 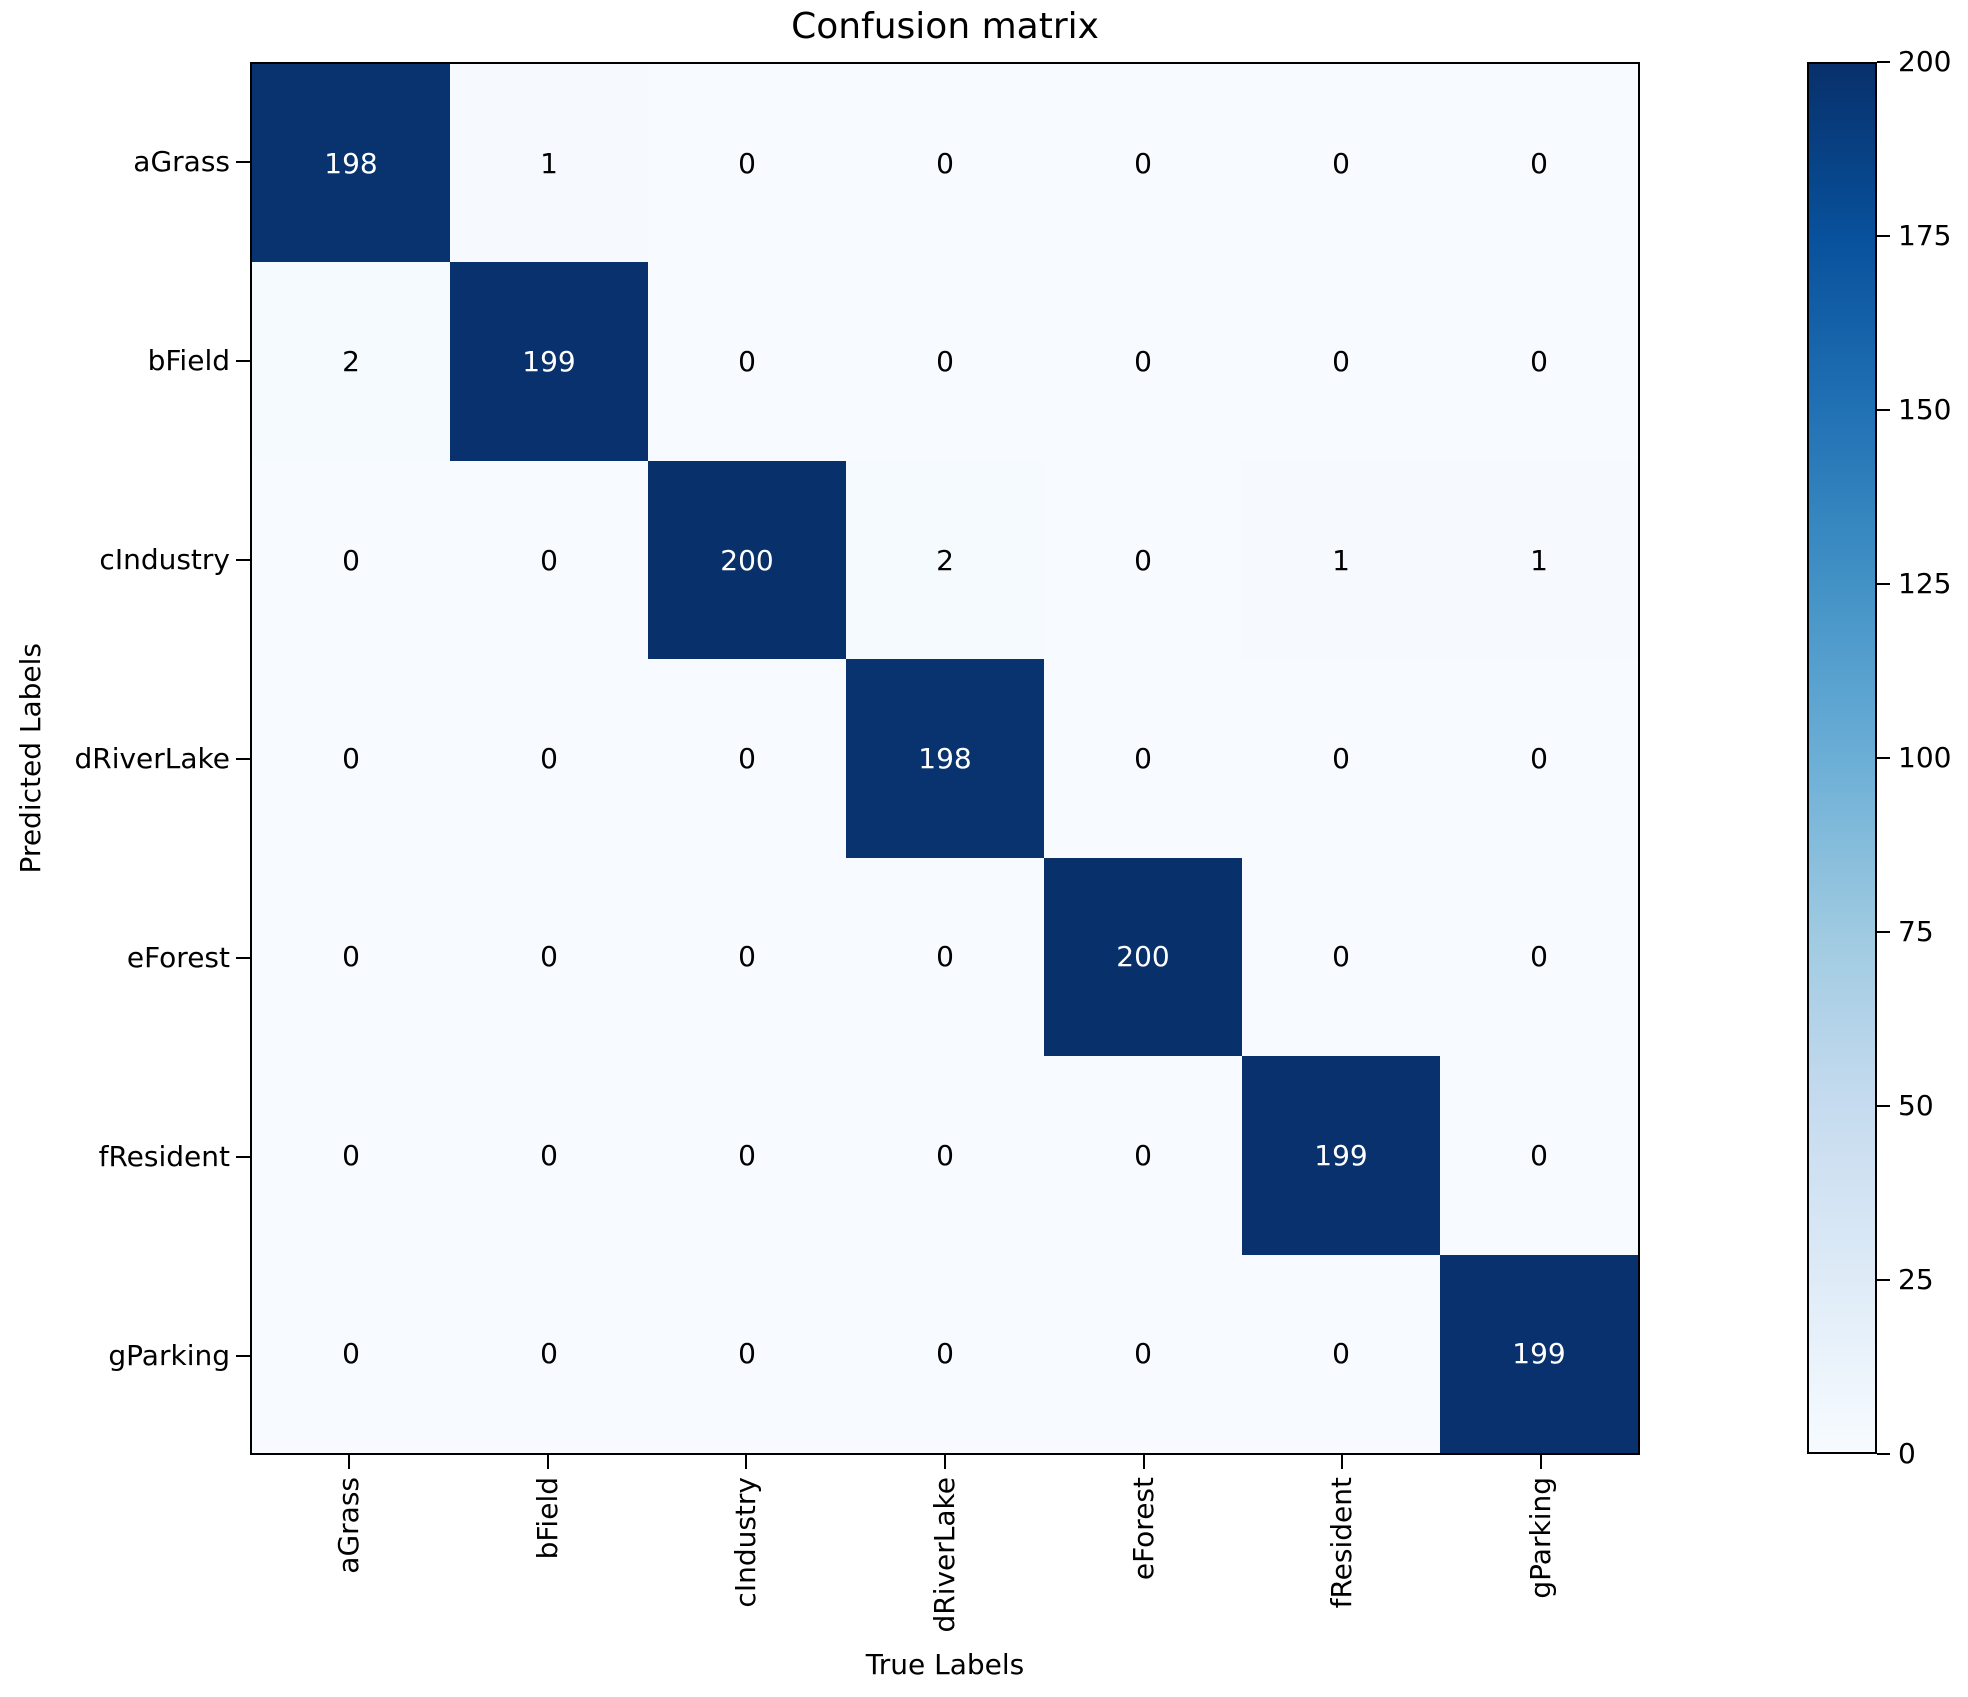 What do you see at coordinates (1925, 235) in the screenshot?
I see `colorbar-tick-label: 175` at bounding box center [1925, 235].